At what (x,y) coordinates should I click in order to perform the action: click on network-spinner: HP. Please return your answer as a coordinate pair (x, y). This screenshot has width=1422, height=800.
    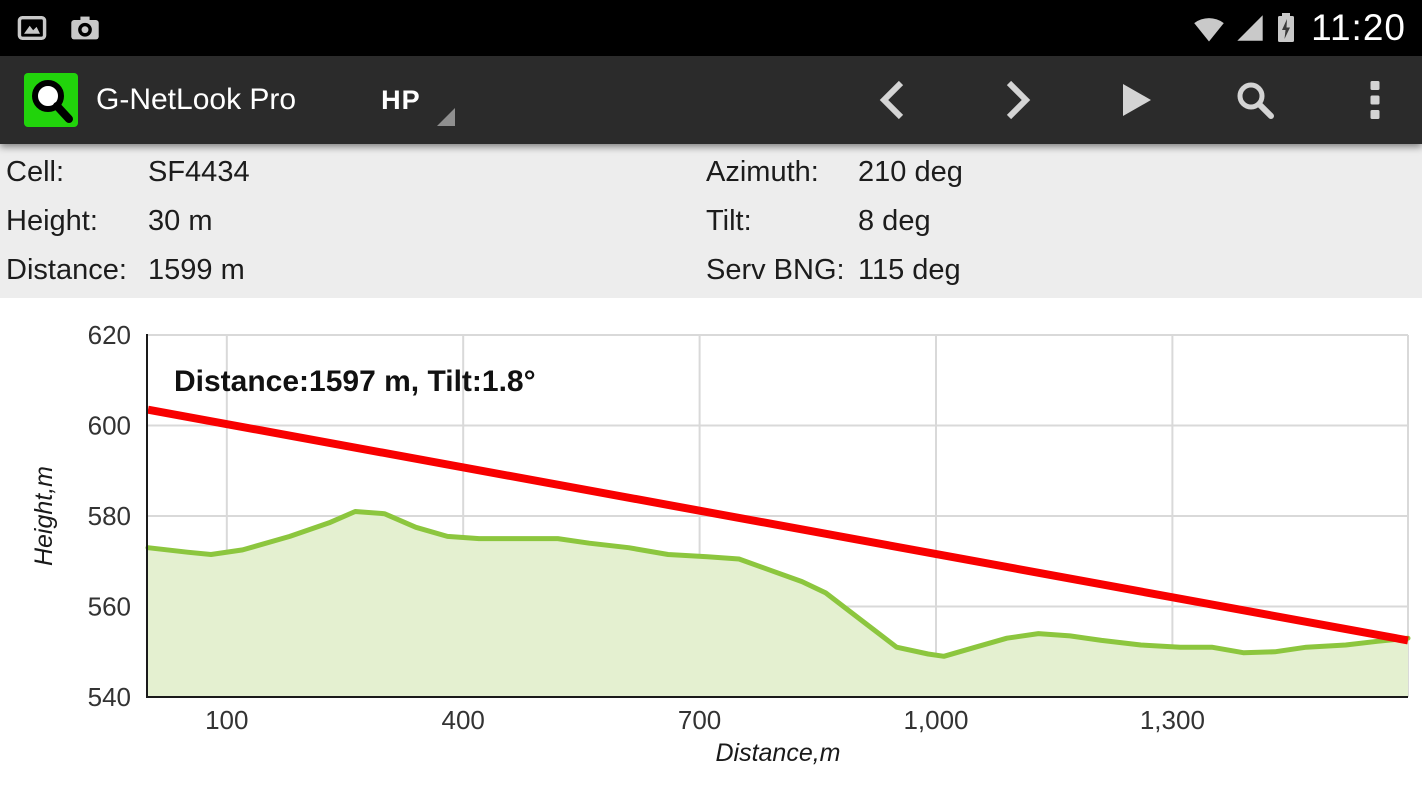
    Looking at the image, I should click on (418, 100).